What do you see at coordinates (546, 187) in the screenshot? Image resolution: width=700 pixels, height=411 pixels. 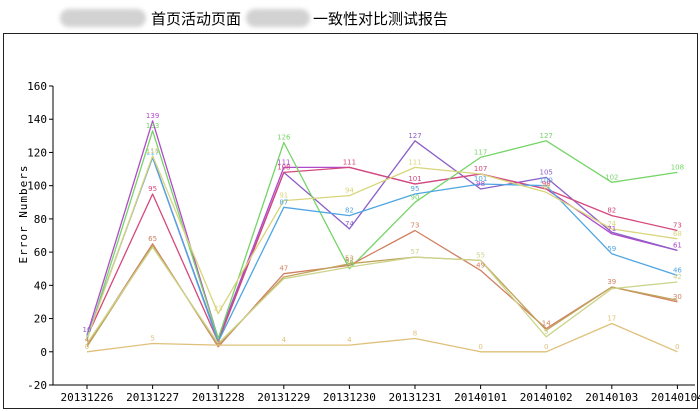 I see `data-label: 96` at bounding box center [546, 187].